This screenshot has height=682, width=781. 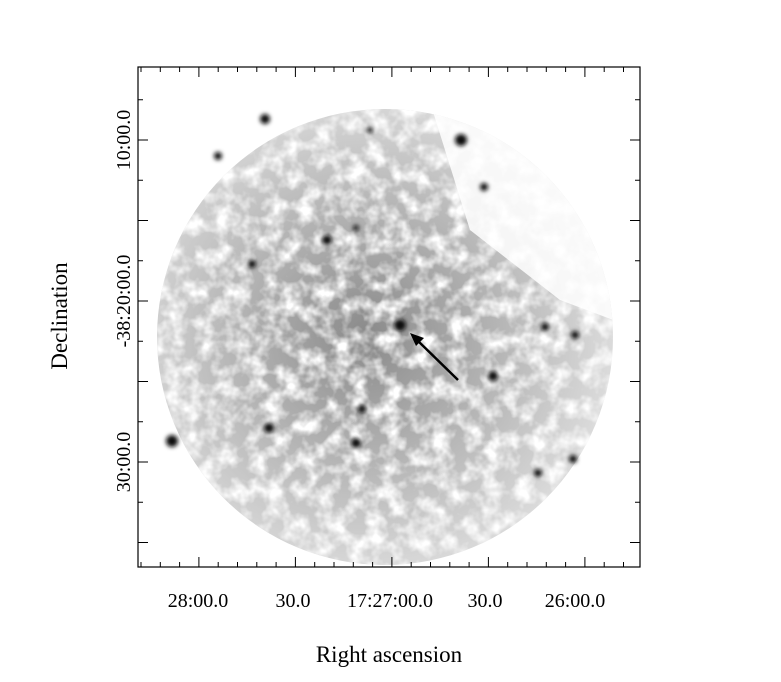 What do you see at coordinates (124, 301) in the screenshot?
I see `y-tick-label: -38:20:00.0` at bounding box center [124, 301].